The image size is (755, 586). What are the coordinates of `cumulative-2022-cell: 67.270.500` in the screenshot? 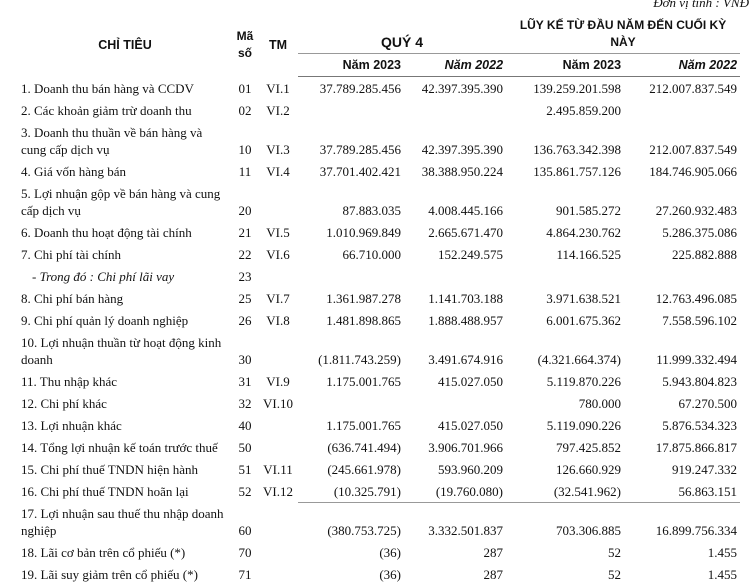 It's located at (708, 403).